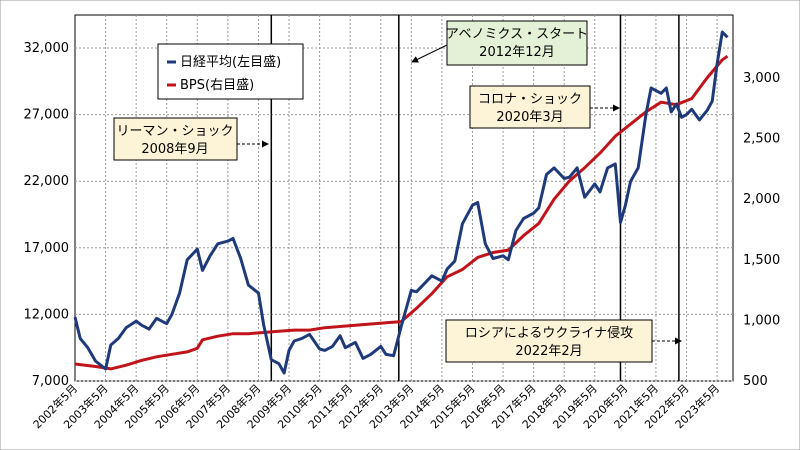 This screenshot has height=450, width=800. I want to click on annotation-line1: アベノミクス・スタート, so click(517, 34).